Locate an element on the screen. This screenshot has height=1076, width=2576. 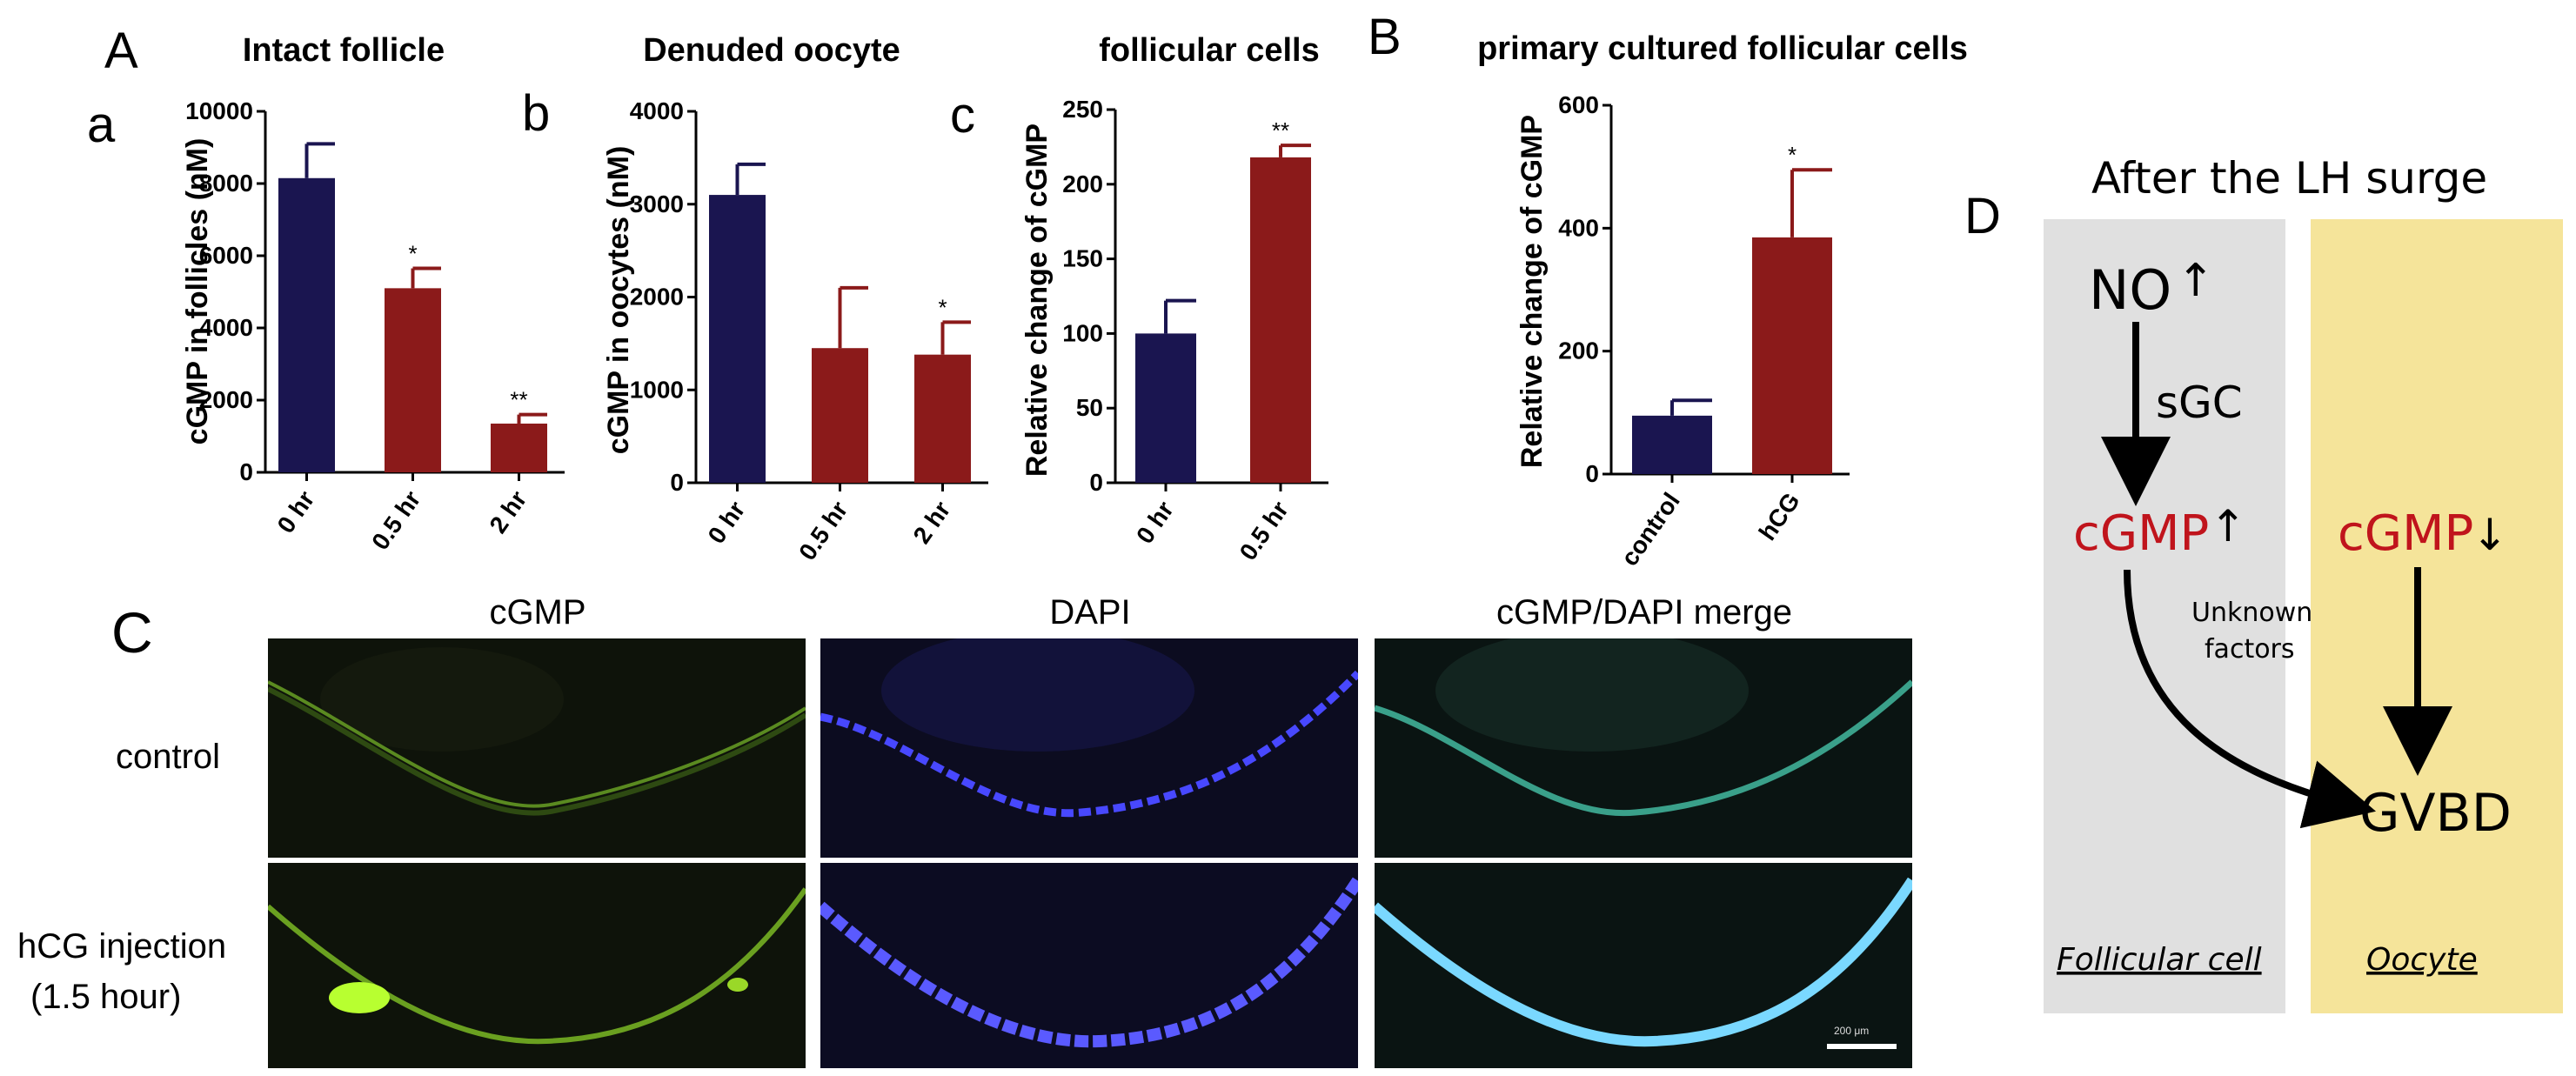
y-tick-label: 50 is located at coordinates (1089, 407).